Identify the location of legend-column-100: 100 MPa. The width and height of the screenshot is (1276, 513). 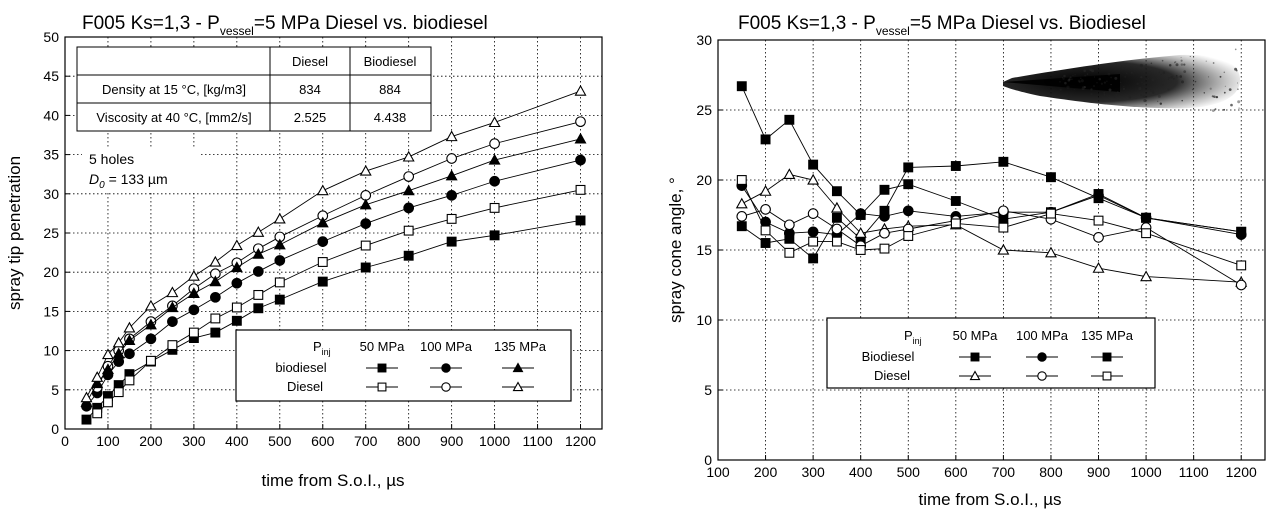
(1042, 335).